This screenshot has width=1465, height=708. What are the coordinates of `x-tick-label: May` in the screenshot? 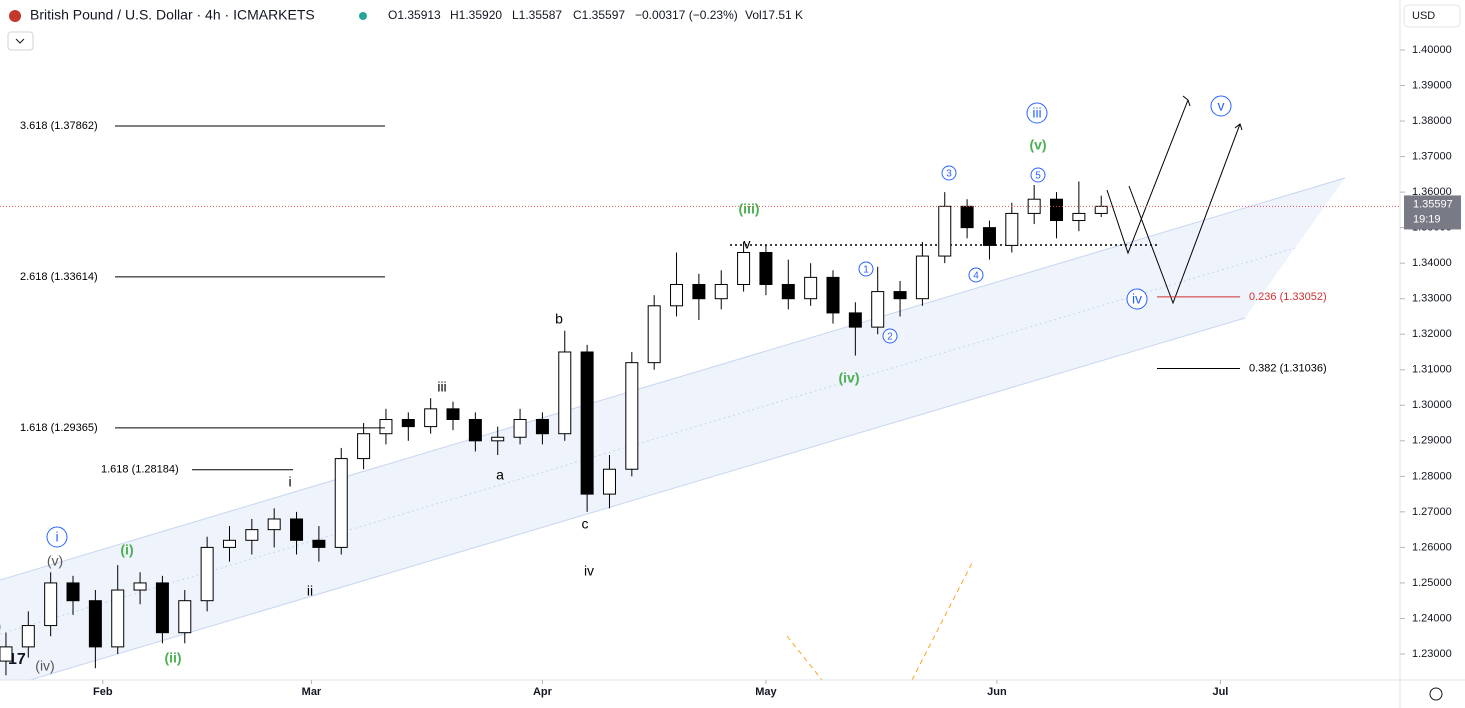 It's located at (766, 692).